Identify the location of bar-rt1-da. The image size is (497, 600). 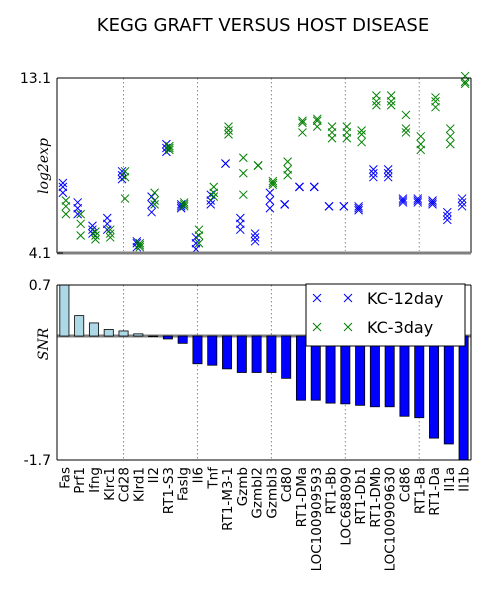
(434, 387).